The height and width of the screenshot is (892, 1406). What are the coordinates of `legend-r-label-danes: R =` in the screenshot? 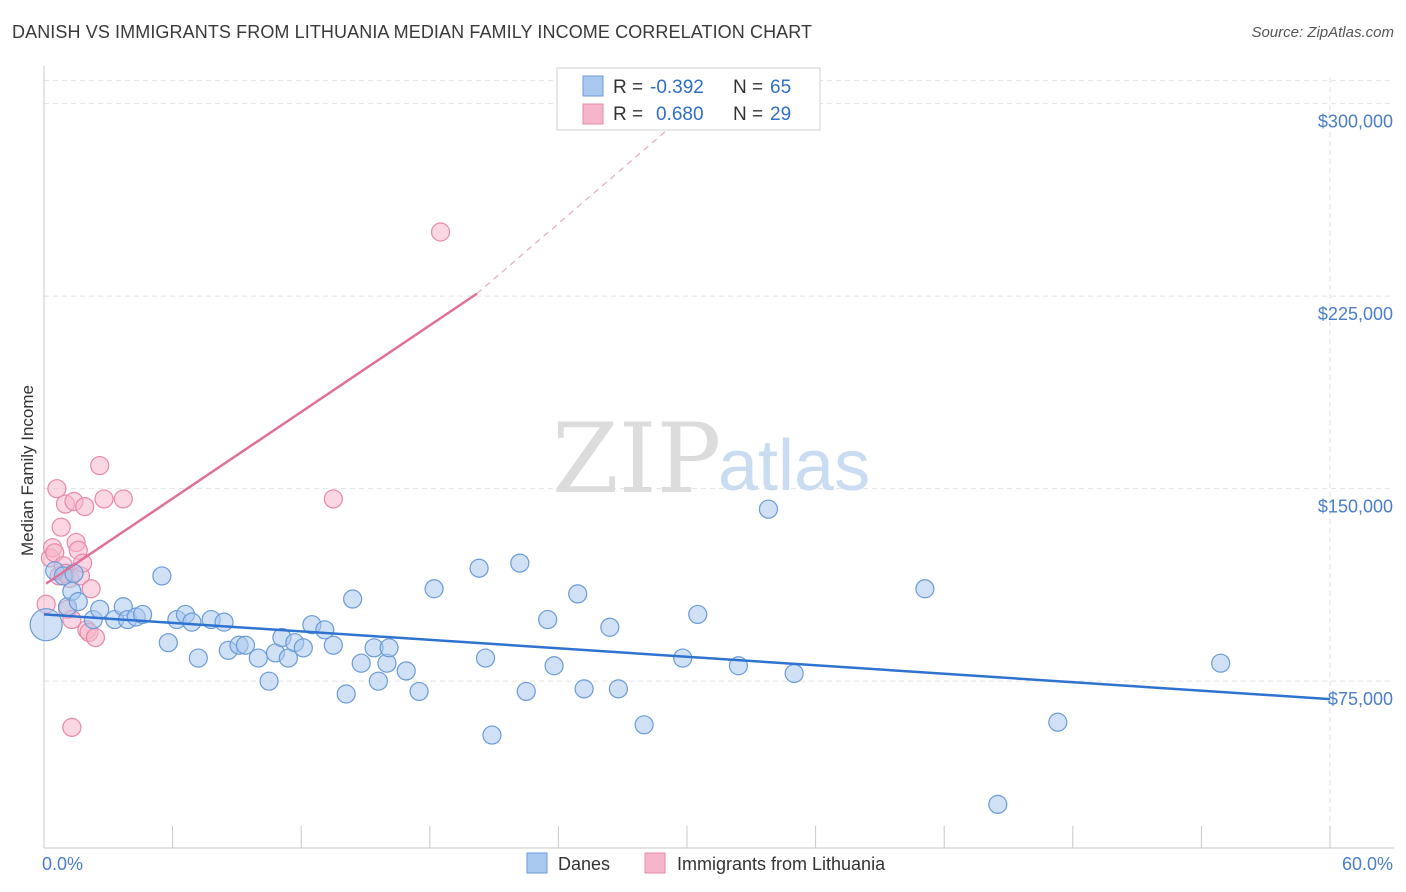 It's located at (628, 87).